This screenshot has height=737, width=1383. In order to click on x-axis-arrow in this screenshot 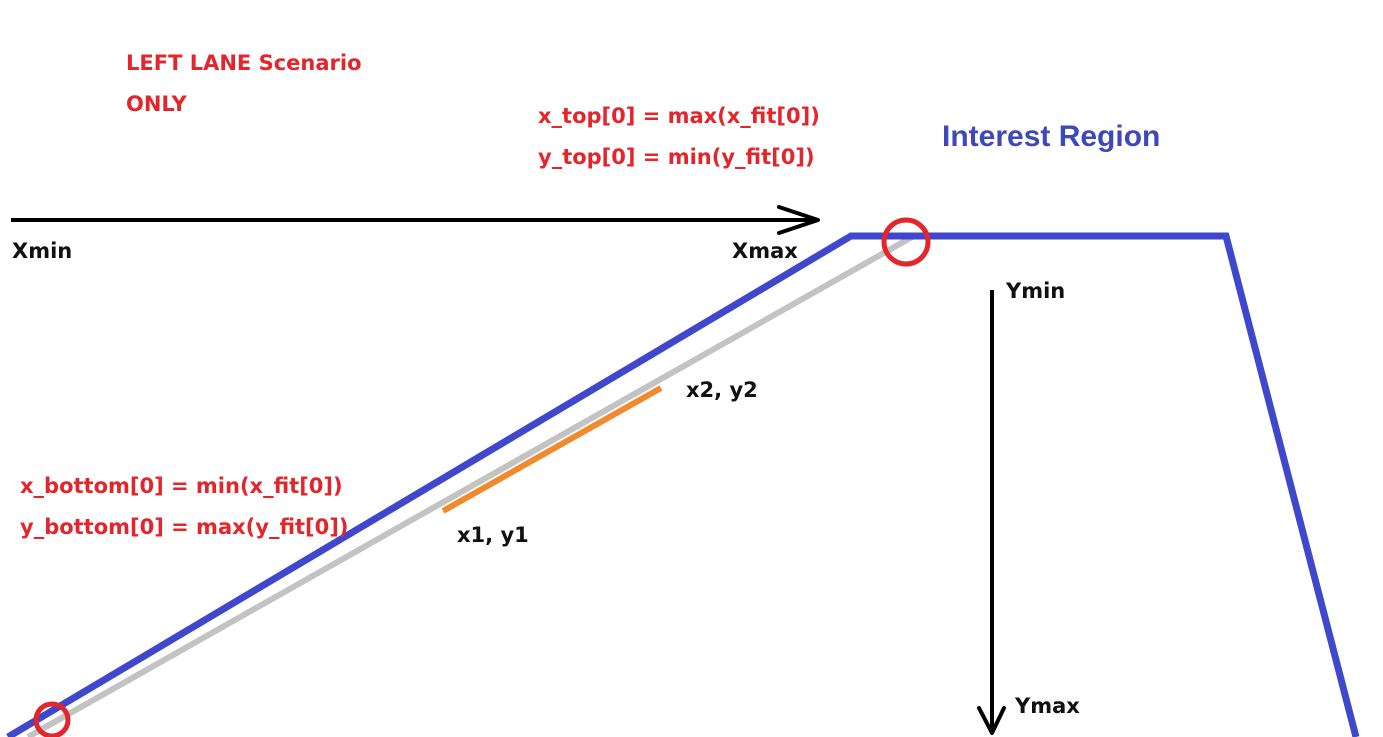, I will do `click(415, 220)`.